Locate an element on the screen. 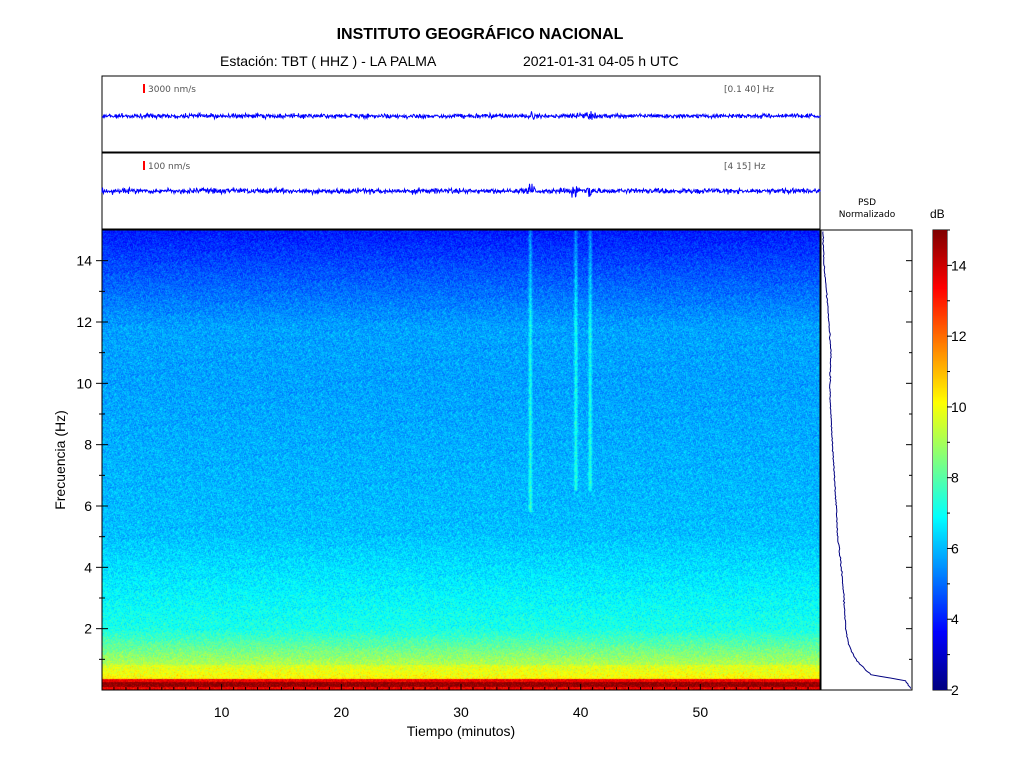  amplitude-scale-label: 100 nm/s is located at coordinates (169, 167).